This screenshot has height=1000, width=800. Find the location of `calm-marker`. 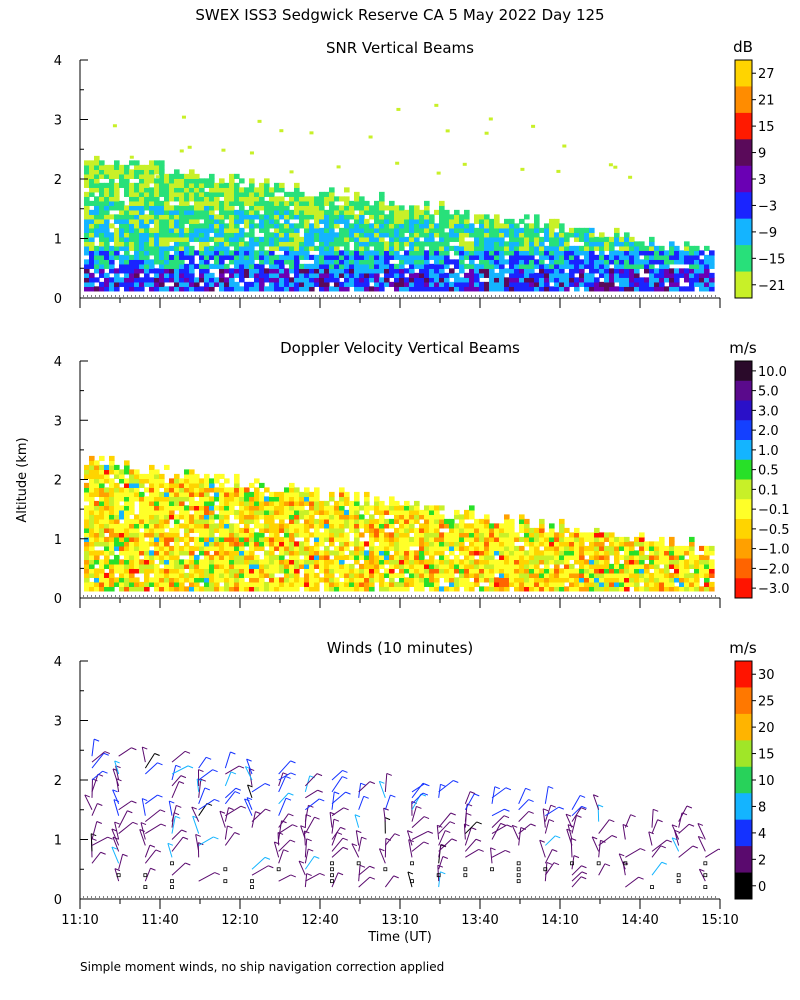

calm-marker is located at coordinates (172, 887).